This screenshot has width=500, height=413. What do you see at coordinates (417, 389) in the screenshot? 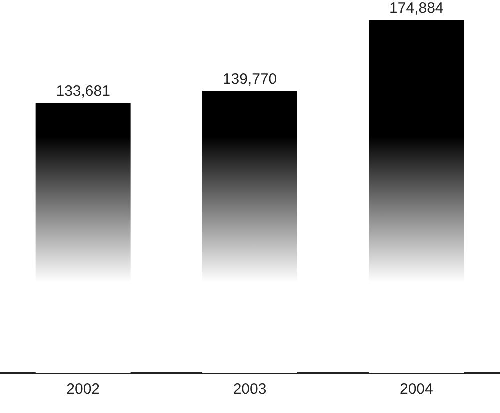
I see `x-tick-label: 2004` at bounding box center [417, 389].